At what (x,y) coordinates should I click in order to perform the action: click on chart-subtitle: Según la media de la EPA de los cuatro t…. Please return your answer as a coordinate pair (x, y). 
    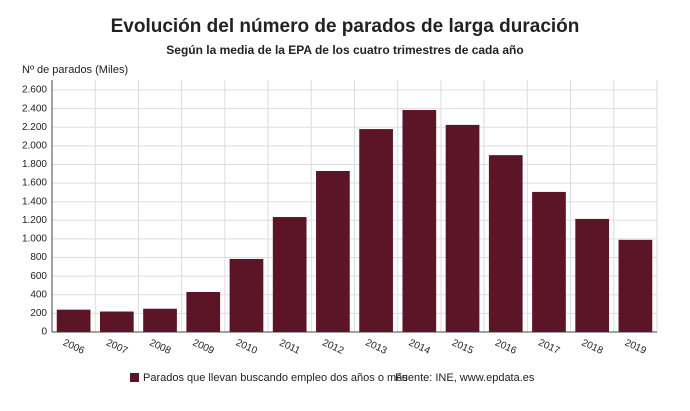
    Looking at the image, I should click on (344, 50).